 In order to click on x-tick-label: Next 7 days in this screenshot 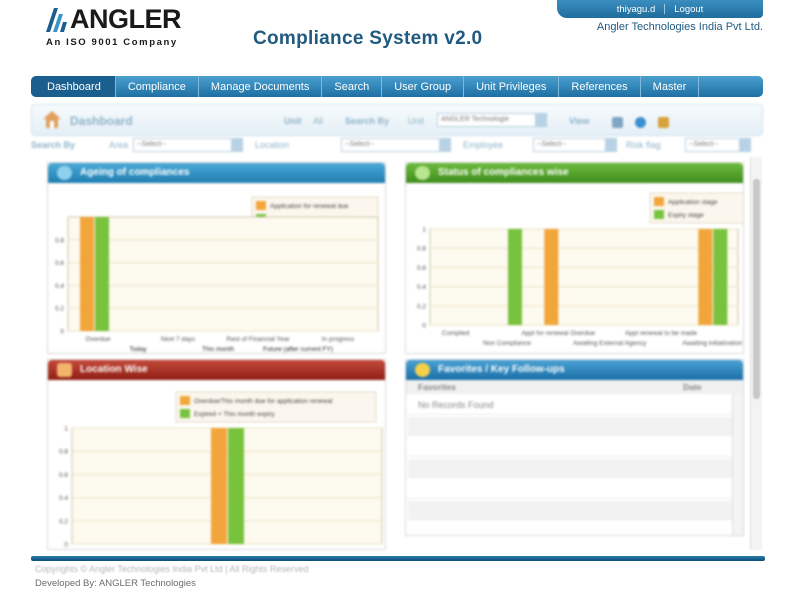, I will do `click(178, 339)`.